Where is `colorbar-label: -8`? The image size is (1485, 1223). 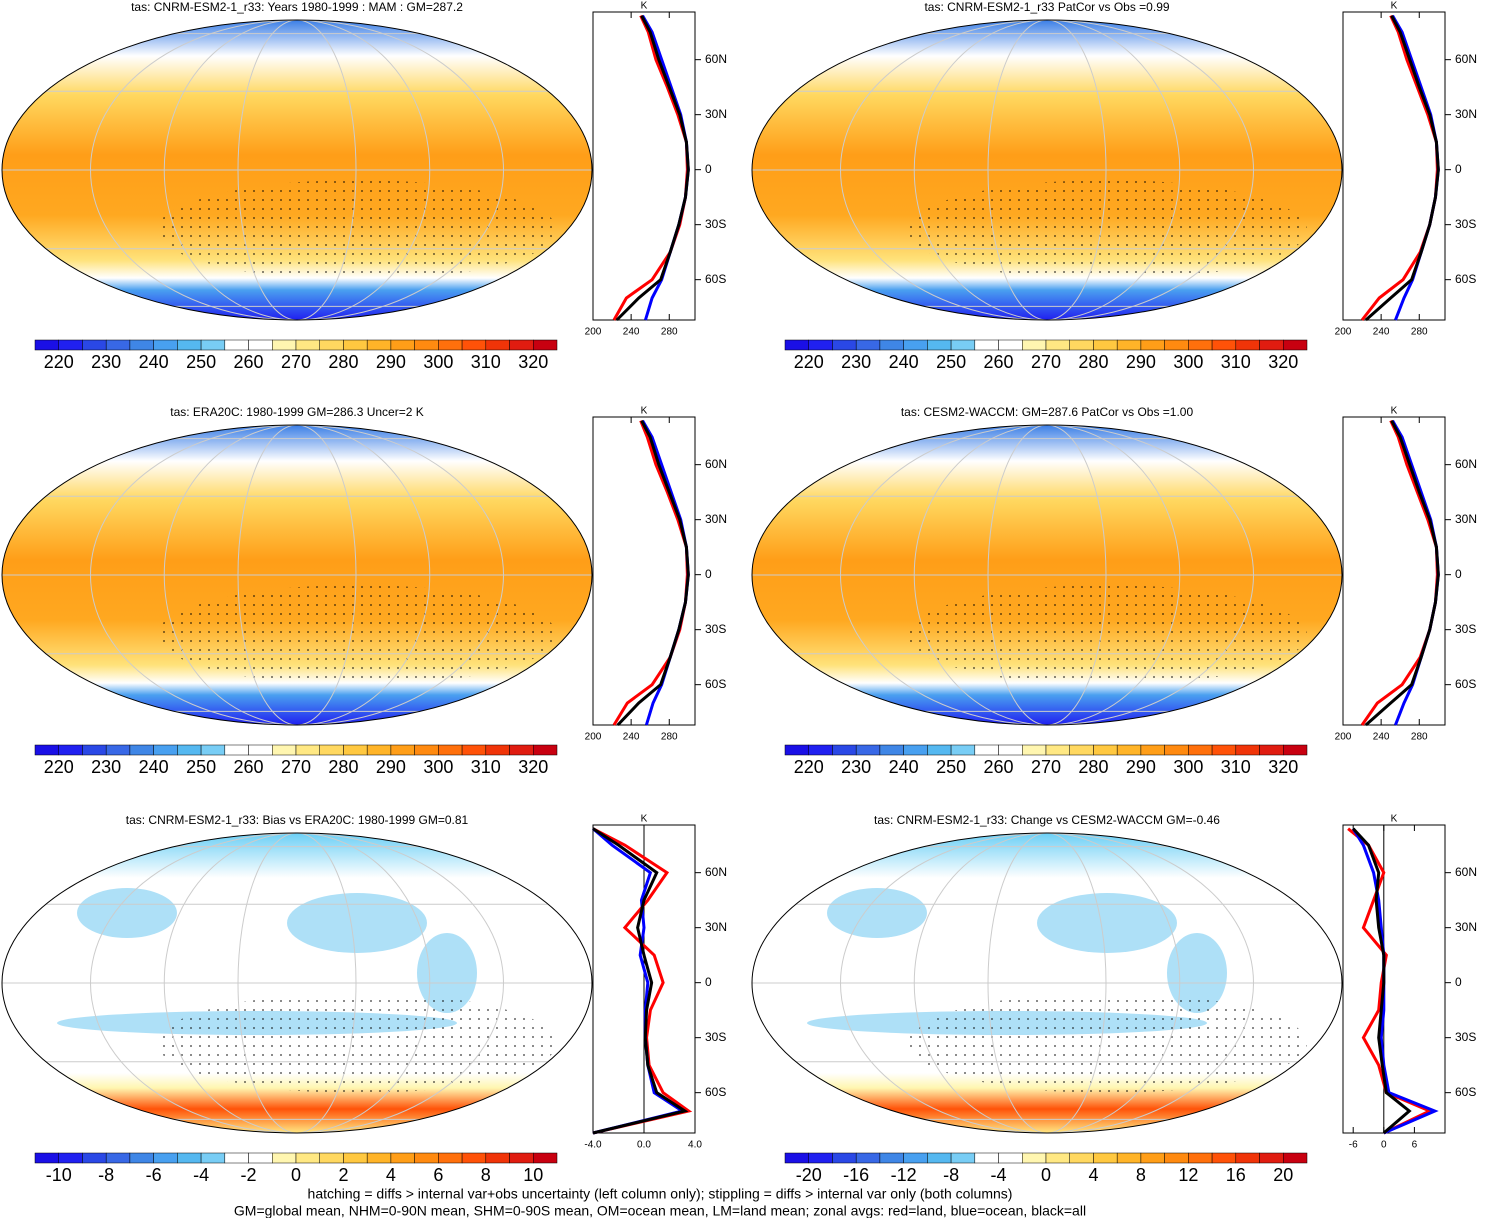
colorbar-label: -8 is located at coordinates (106, 1175).